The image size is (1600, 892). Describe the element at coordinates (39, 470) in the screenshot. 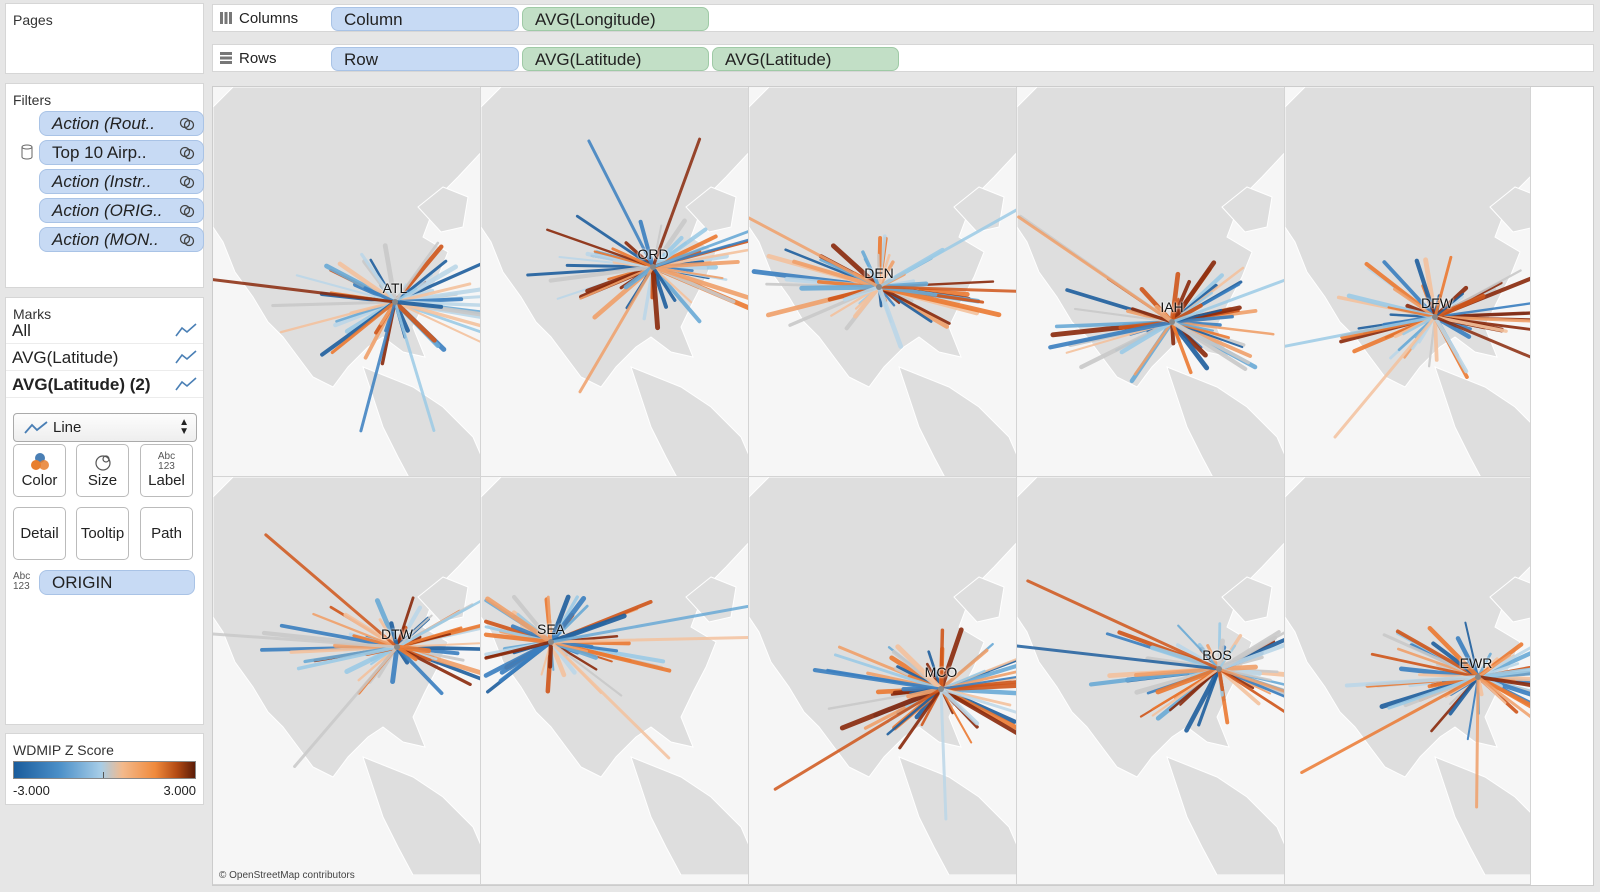

I see `color-card: Color` at that location.